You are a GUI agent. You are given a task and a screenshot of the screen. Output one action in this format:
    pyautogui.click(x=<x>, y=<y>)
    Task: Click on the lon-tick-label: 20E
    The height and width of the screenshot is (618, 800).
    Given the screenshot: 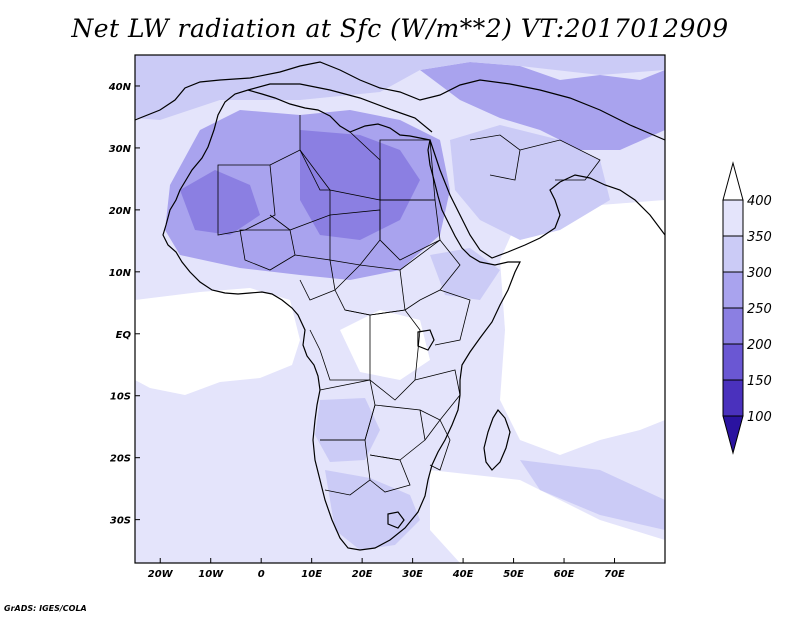 What is the action you would take?
    pyautogui.click(x=362, y=574)
    